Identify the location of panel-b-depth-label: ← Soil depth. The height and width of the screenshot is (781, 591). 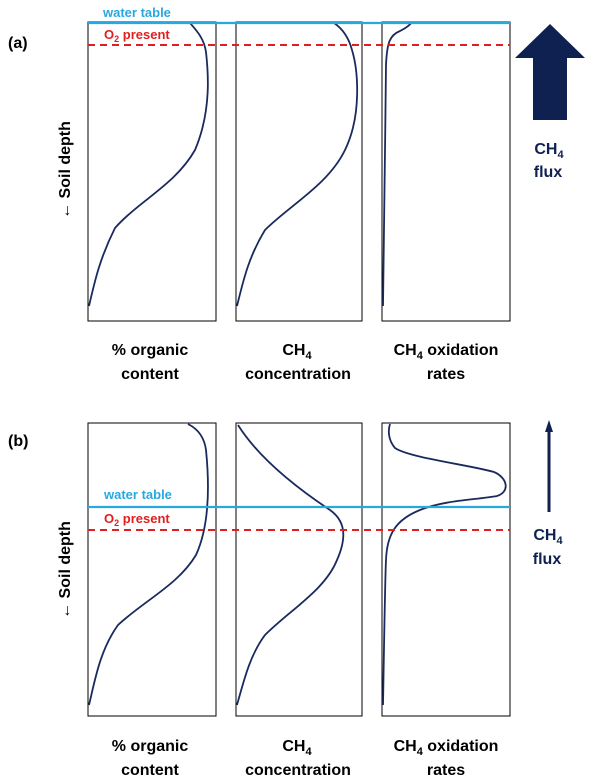
(65, 570).